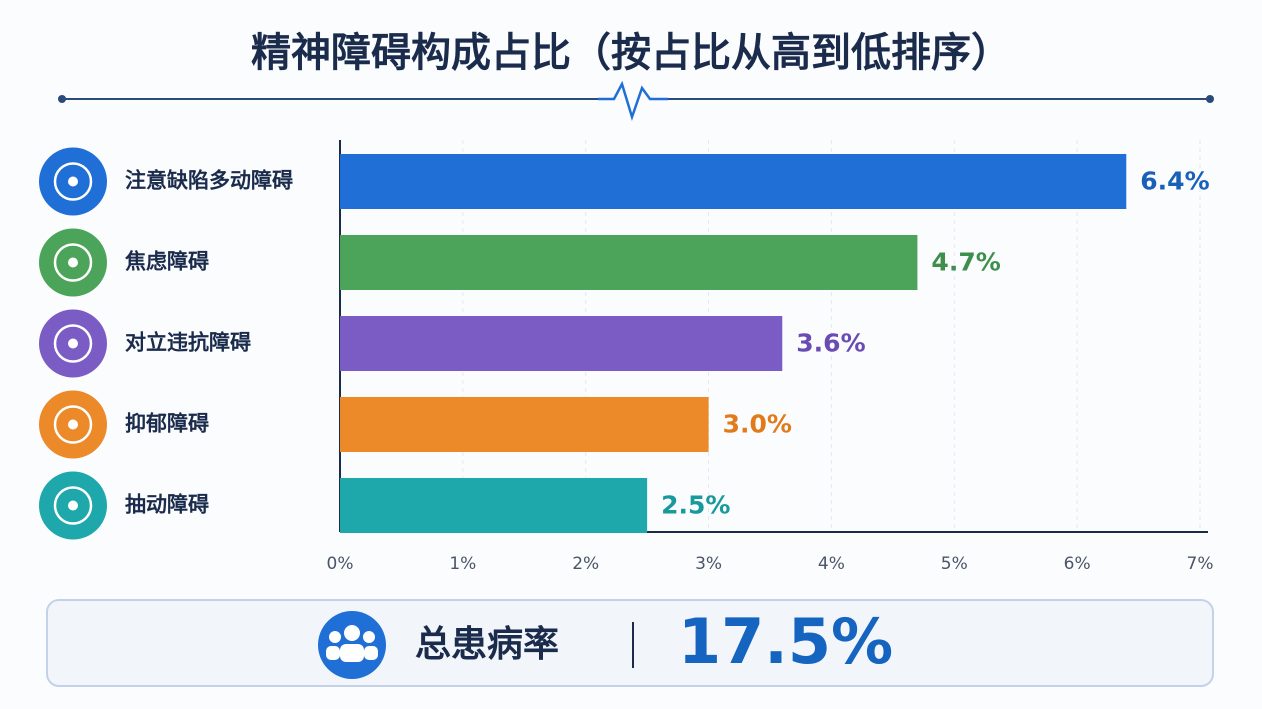 The width and height of the screenshot is (1262, 709). Describe the element at coordinates (636, 101) in the screenshot. I see `title-divider` at that location.